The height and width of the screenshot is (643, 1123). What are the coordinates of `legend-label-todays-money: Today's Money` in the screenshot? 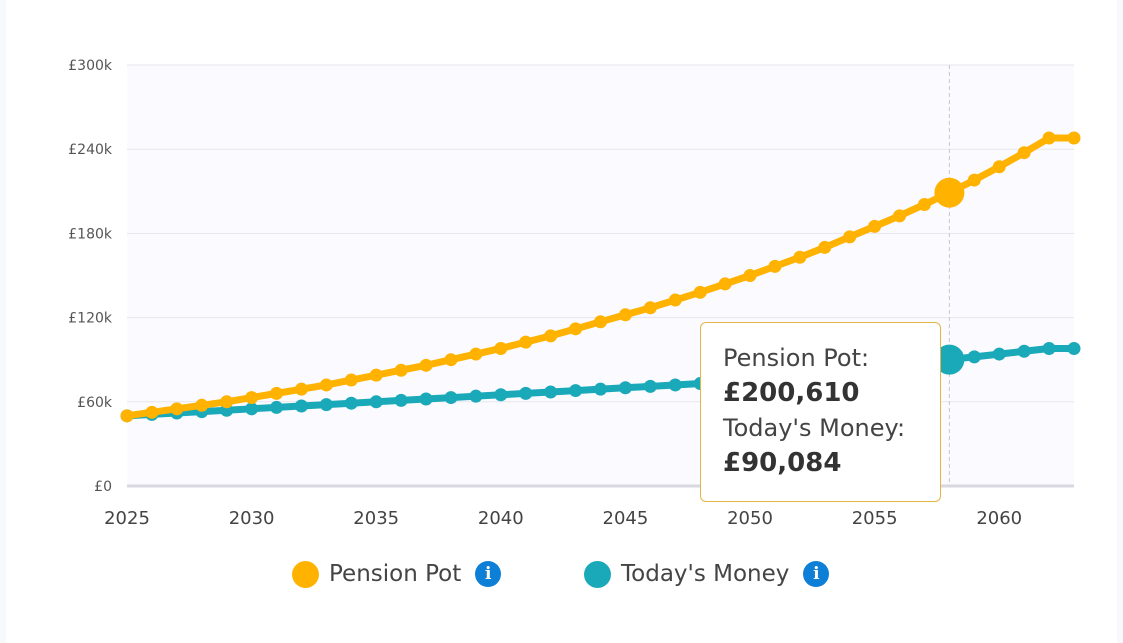 It's located at (705, 574).